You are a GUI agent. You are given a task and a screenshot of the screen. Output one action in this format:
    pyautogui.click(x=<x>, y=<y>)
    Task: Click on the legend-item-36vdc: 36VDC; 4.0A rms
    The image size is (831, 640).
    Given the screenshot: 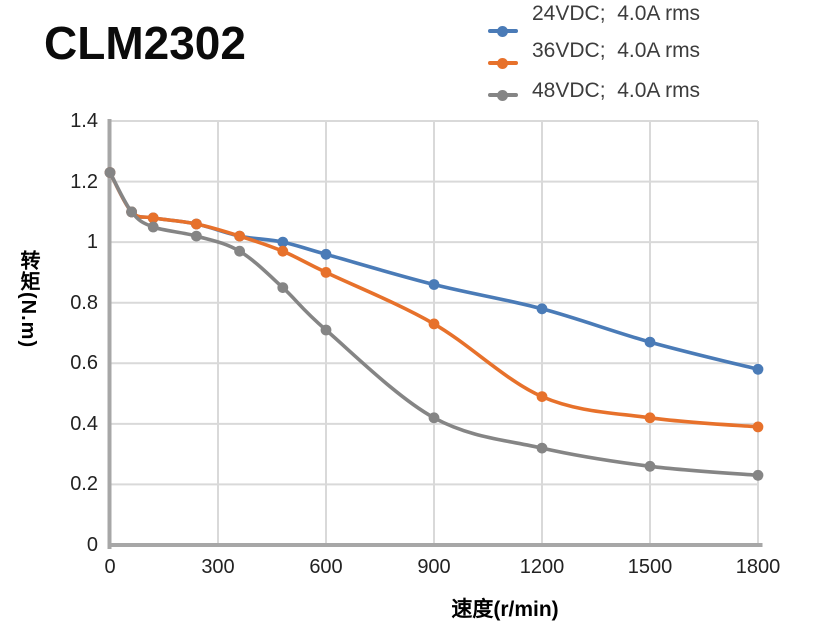 What is the action you would take?
    pyautogui.click(x=653, y=58)
    